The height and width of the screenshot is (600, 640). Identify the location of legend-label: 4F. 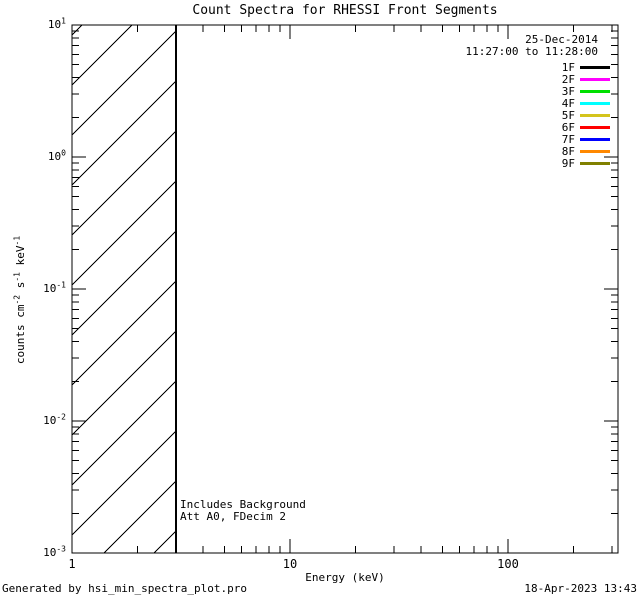
(568, 103).